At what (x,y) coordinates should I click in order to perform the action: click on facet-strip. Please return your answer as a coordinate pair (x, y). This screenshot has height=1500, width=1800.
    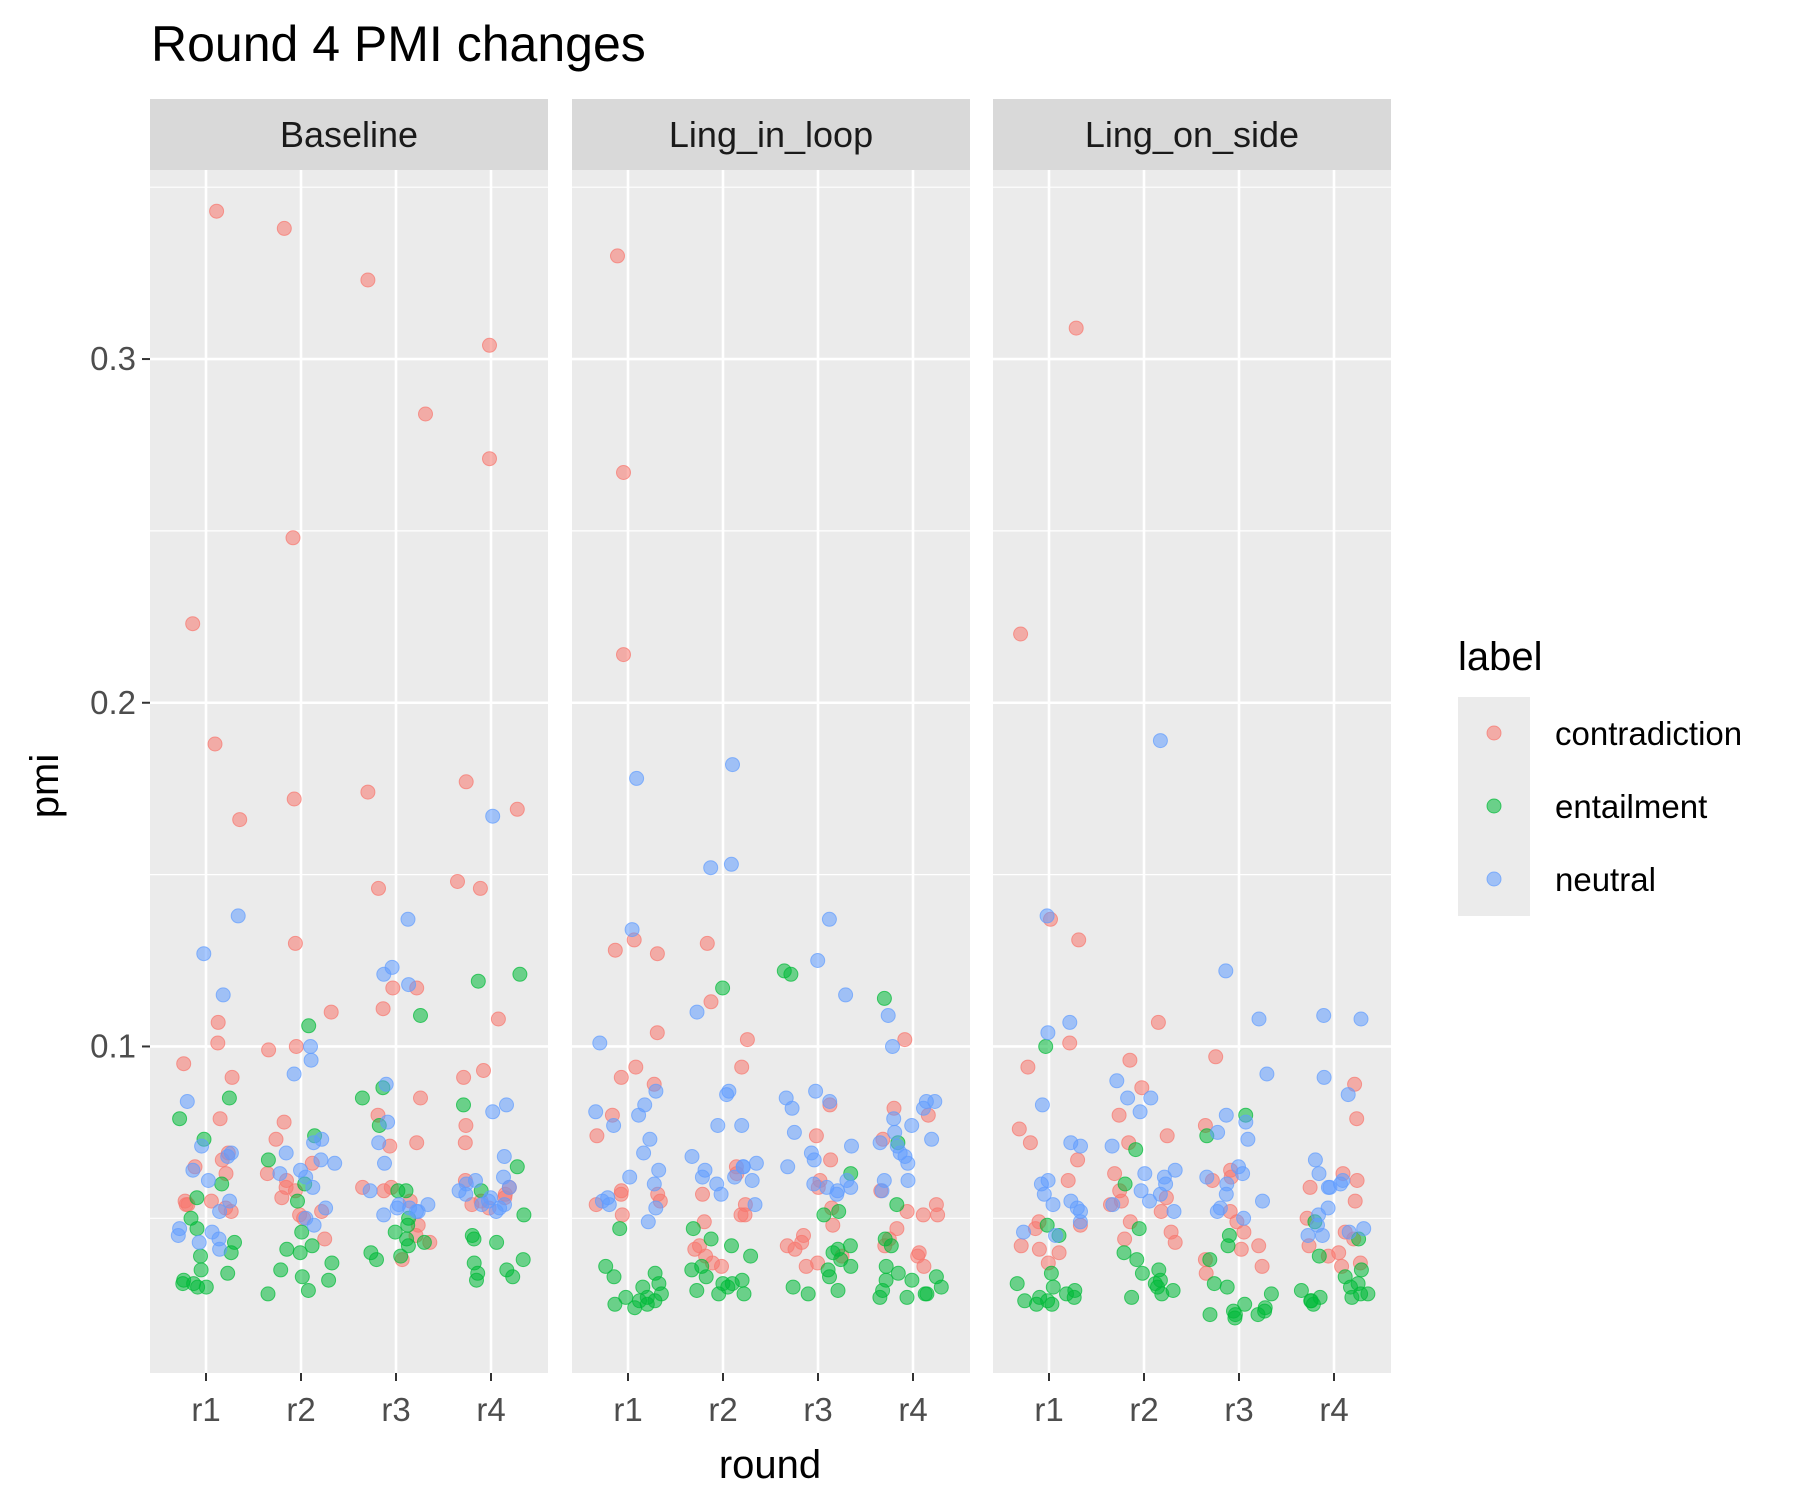
    Looking at the image, I should click on (771, 134).